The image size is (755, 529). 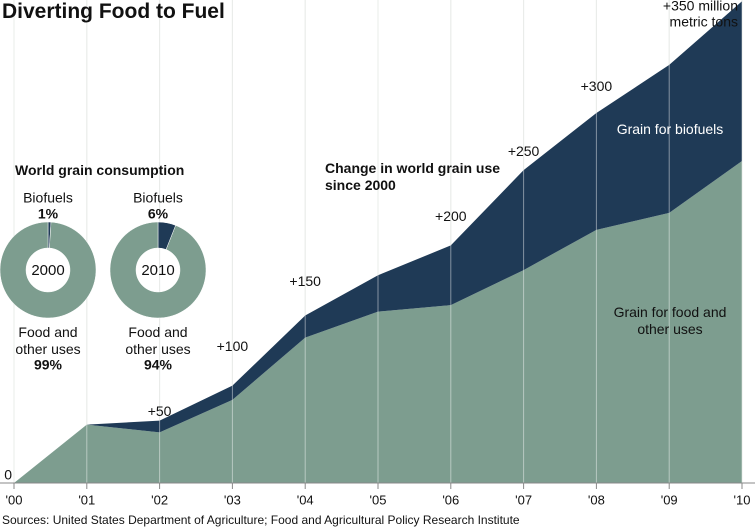 What do you see at coordinates (524, 151) in the screenshot?
I see `annotation: +250` at bounding box center [524, 151].